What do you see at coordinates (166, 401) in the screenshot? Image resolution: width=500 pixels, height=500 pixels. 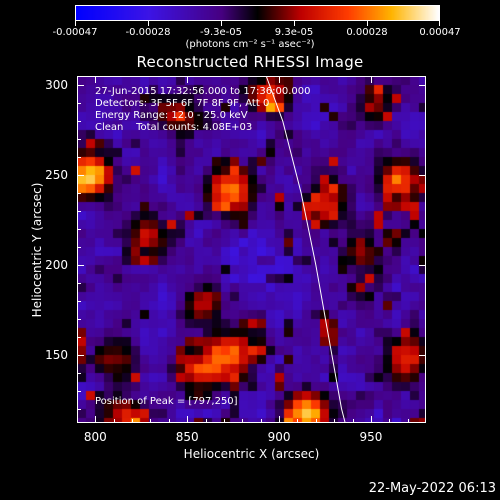 I see `info-peak-position: Position of Peak = [797,250]` at bounding box center [166, 401].